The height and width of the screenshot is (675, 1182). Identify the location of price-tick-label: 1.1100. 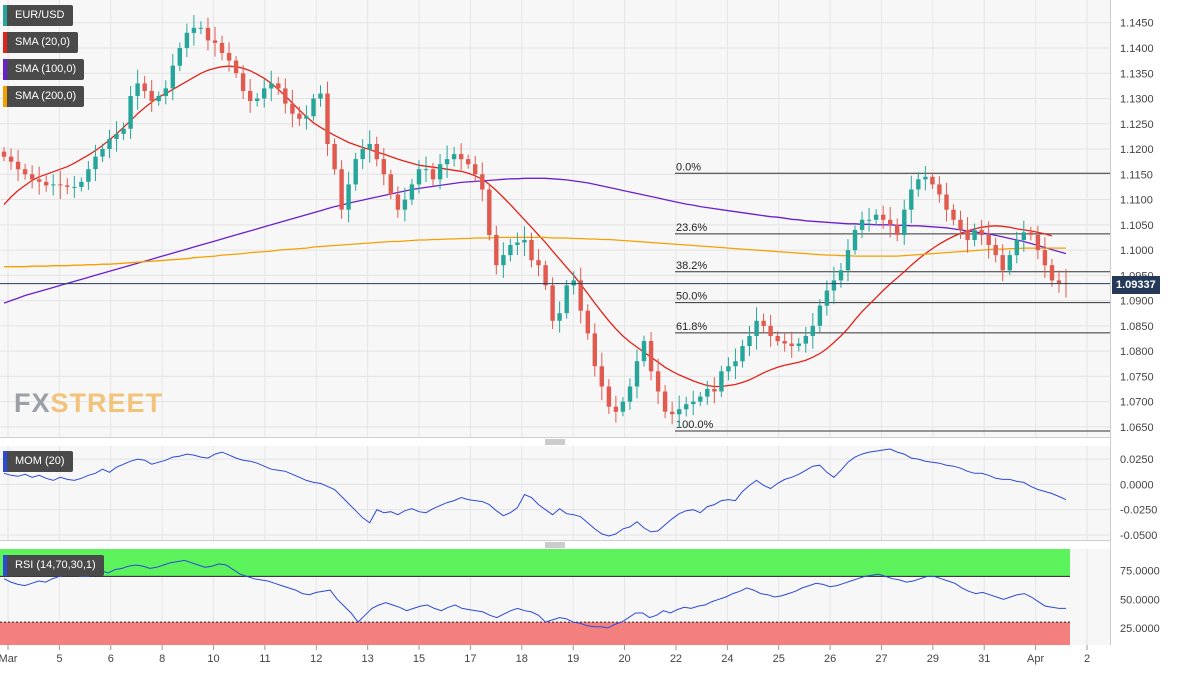
(1136, 201).